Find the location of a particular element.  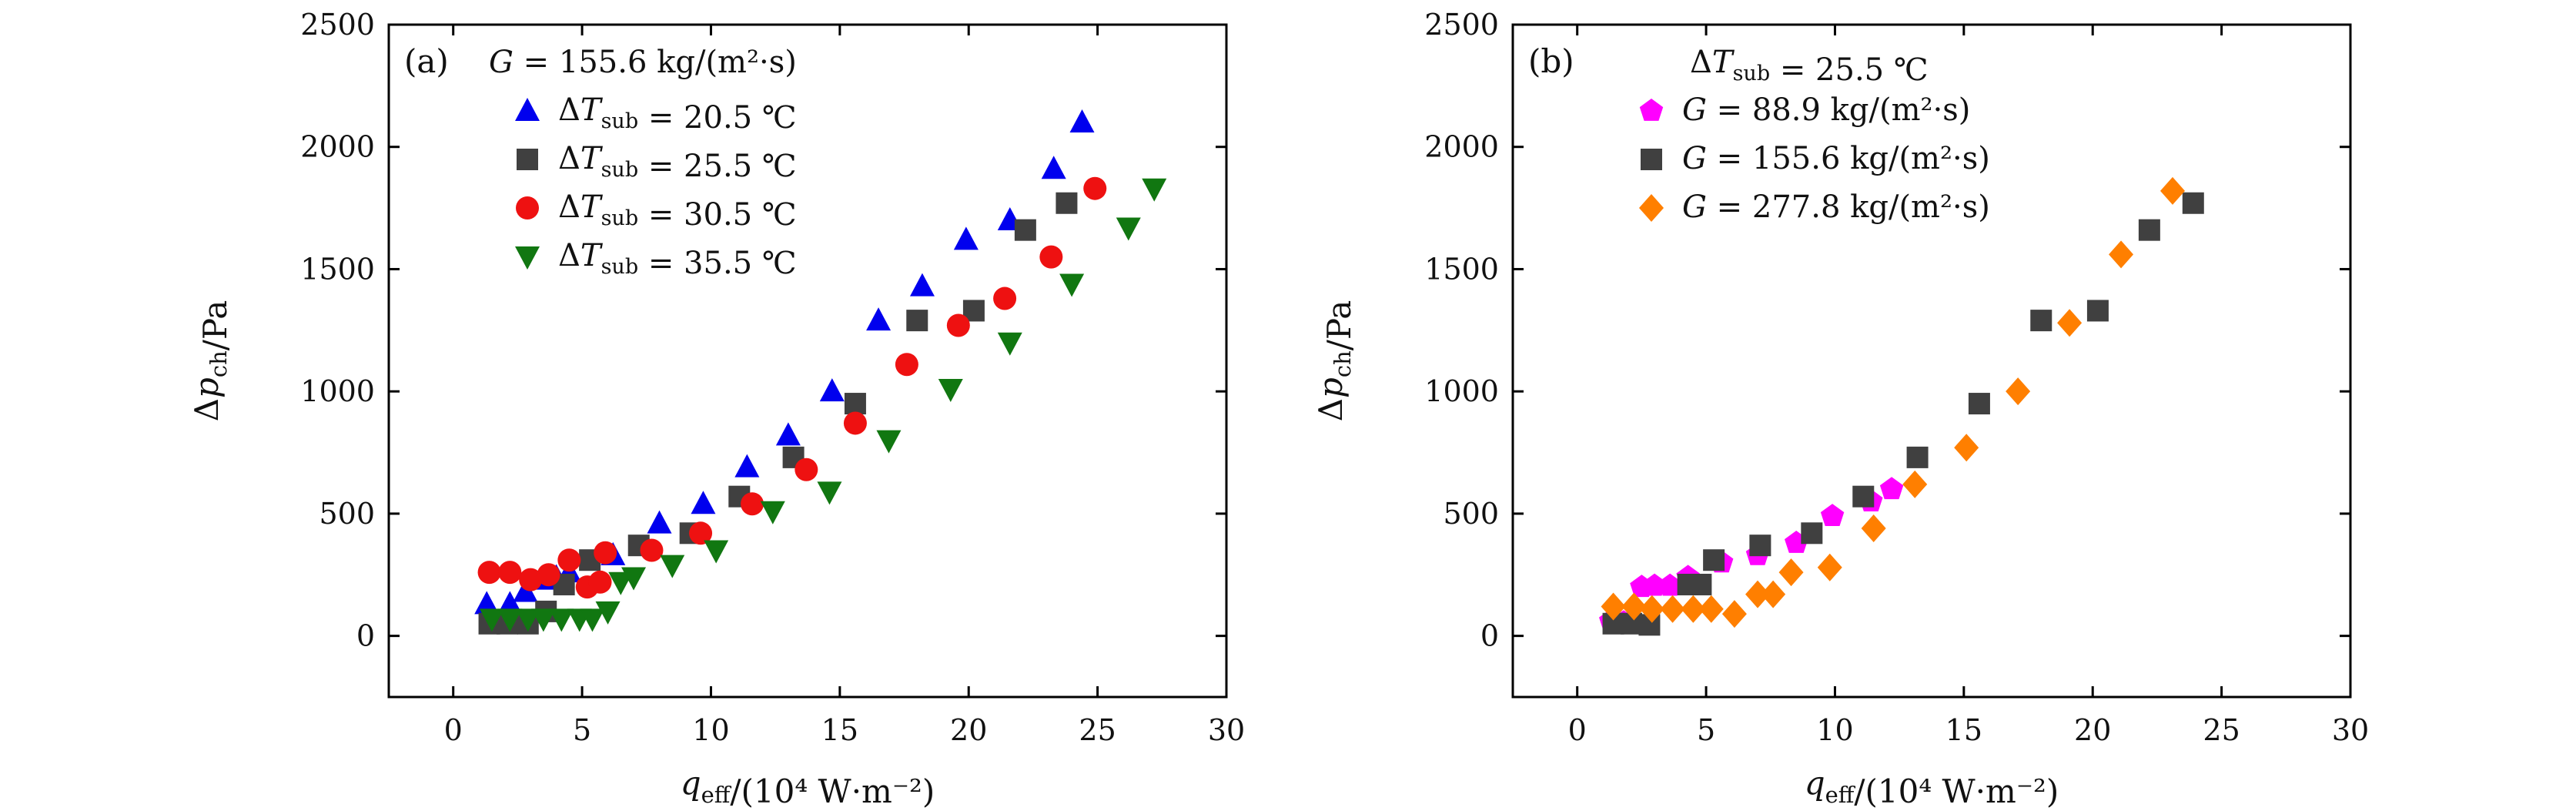

y-axis-title: Δpch/Pa is located at coordinates (211, 361).